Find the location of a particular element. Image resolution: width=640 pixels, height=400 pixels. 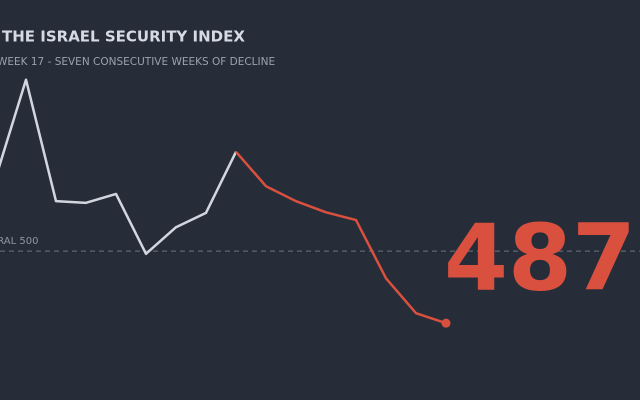

chart-title: THE ISRAEL SECURITY INDEX is located at coordinates (123, 37).